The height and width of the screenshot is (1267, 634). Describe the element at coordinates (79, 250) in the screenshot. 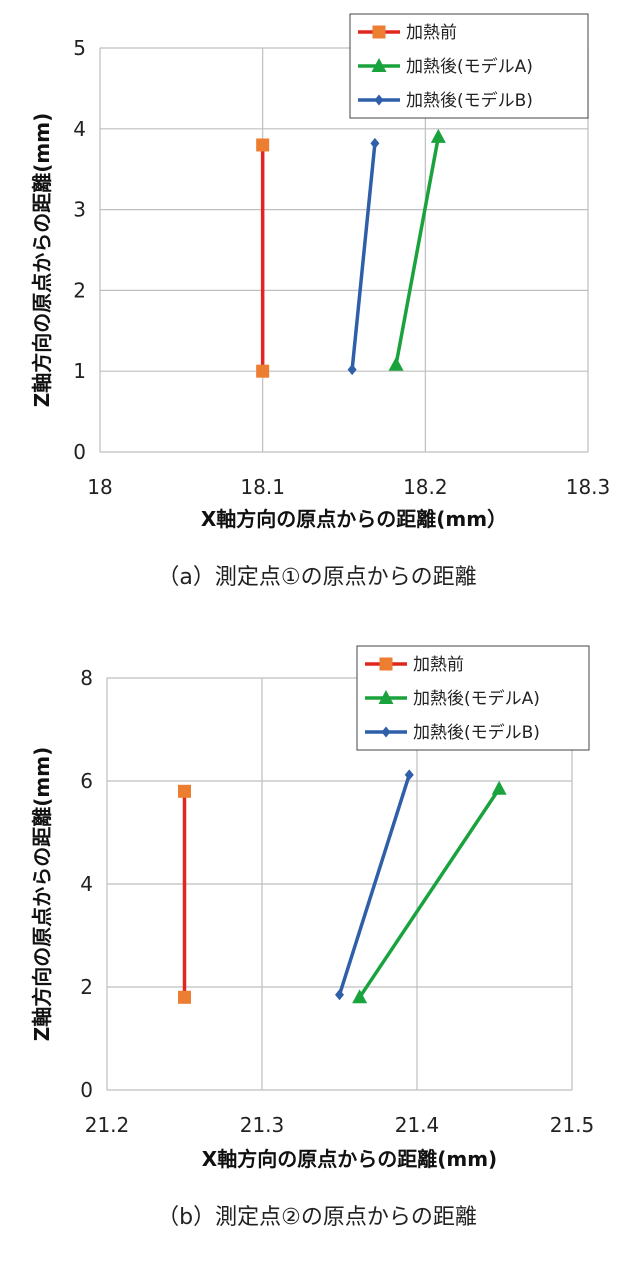

I see `chart-a-y-ticks: 0 1 2 3 4 5` at that location.